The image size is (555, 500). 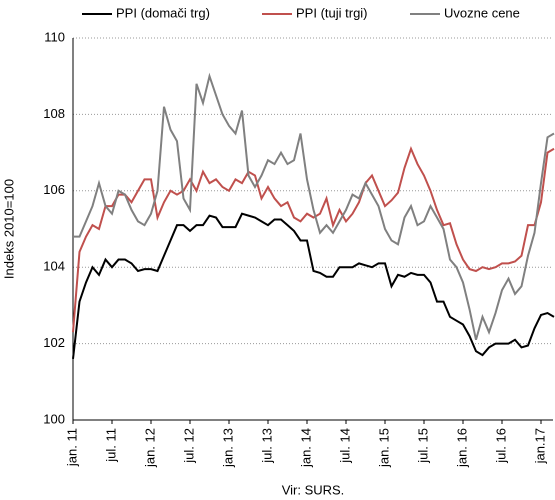 I want to click on y-axis-label: Indeks 2010=100, so click(x=8, y=229).